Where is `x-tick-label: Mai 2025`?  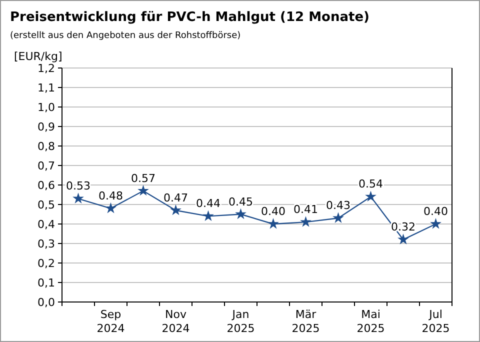
x-tick-label: Mai 2025 is located at coordinates (370, 321).